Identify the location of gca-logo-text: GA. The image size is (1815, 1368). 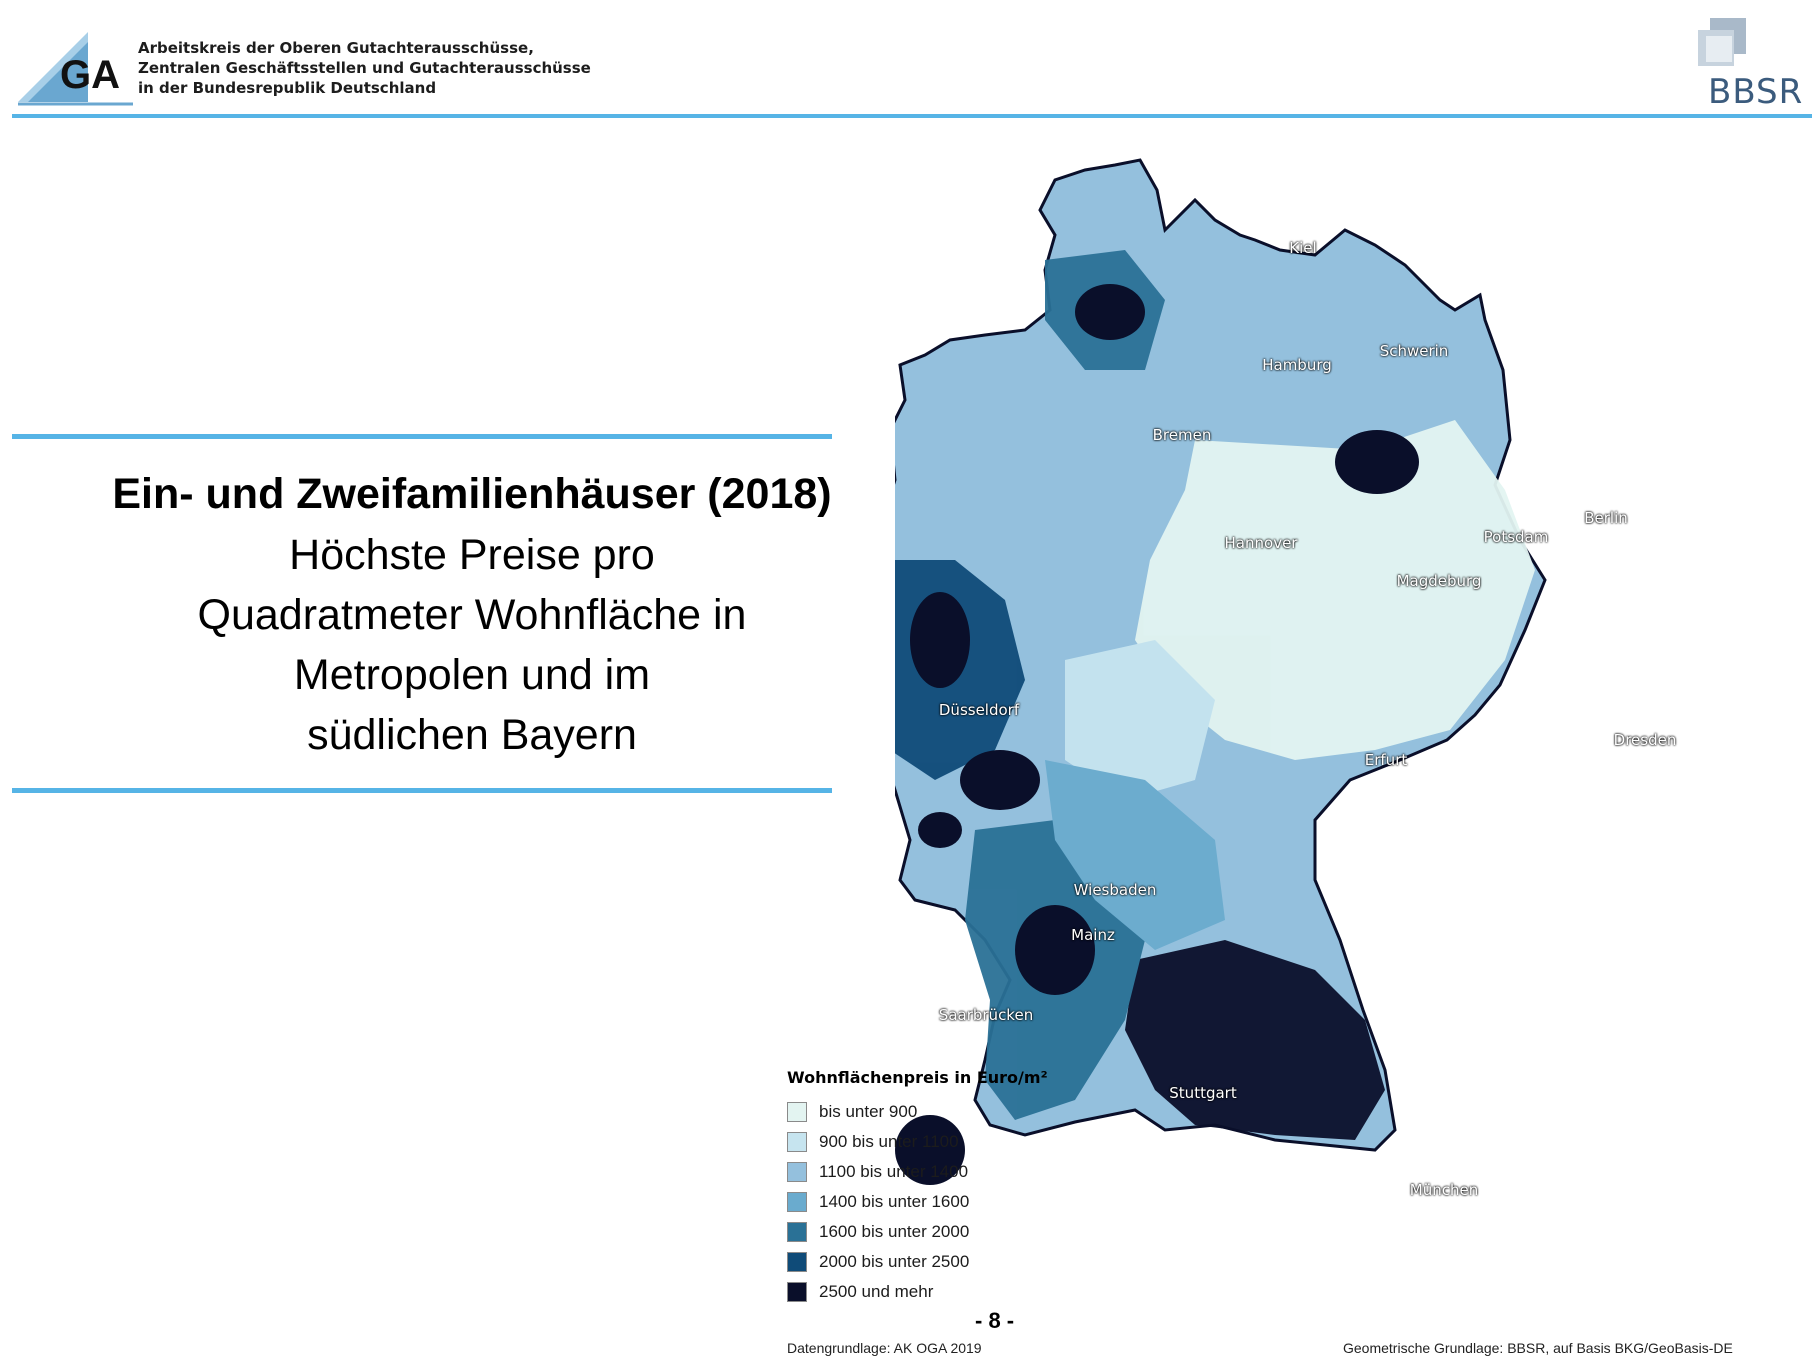
(90, 75).